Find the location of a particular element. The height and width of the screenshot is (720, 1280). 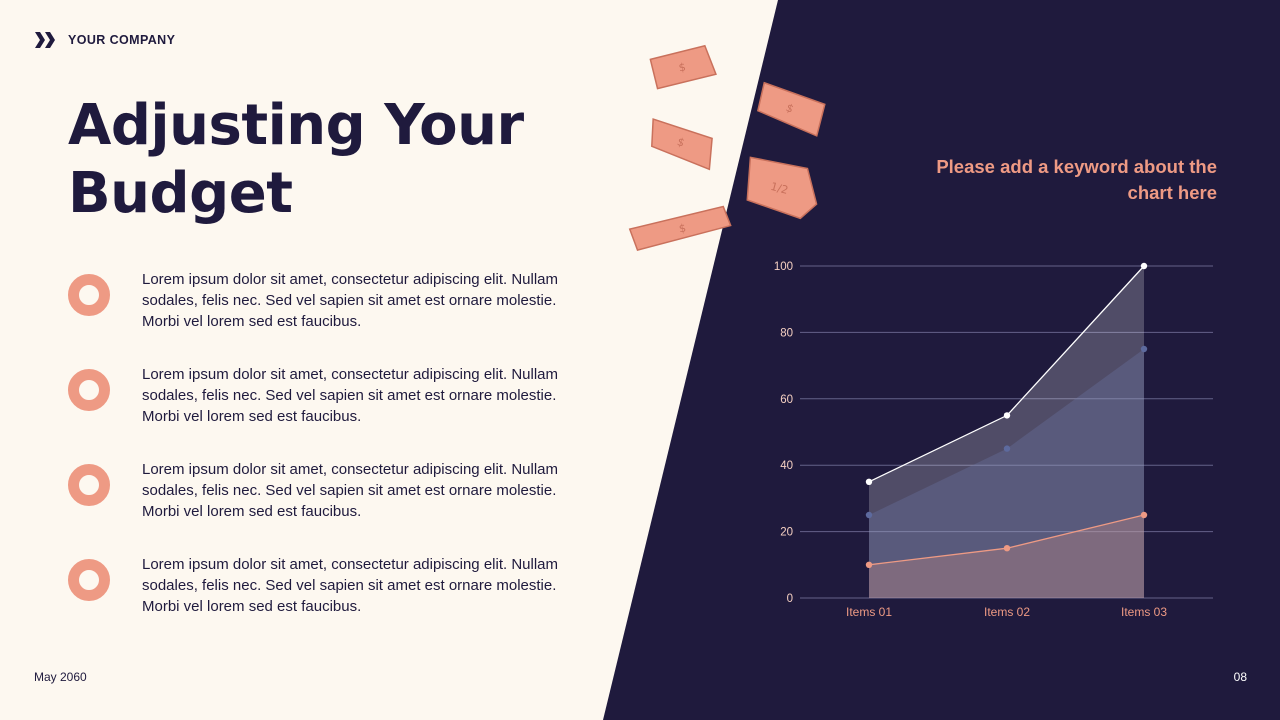

x-tick-label: Items 01 is located at coordinates (869, 612).